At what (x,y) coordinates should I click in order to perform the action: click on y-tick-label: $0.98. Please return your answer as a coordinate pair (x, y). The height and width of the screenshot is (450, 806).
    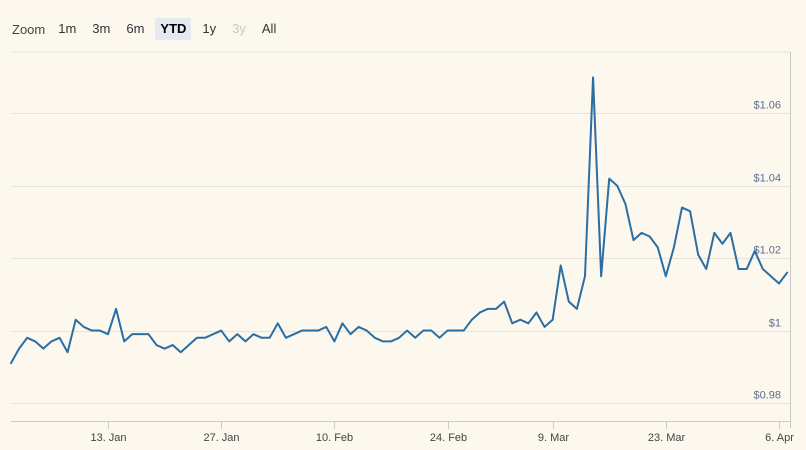
    Looking at the image, I should click on (767, 396).